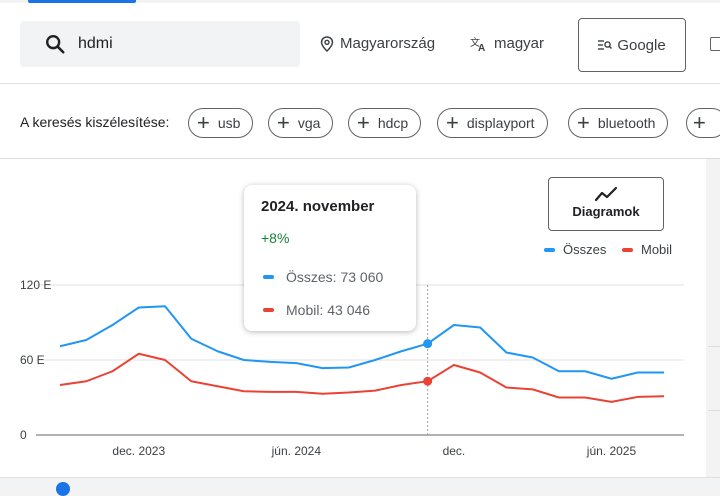 The height and width of the screenshot is (496, 720). What do you see at coordinates (63, 489) in the screenshot?
I see `section-marker-icon` at bounding box center [63, 489].